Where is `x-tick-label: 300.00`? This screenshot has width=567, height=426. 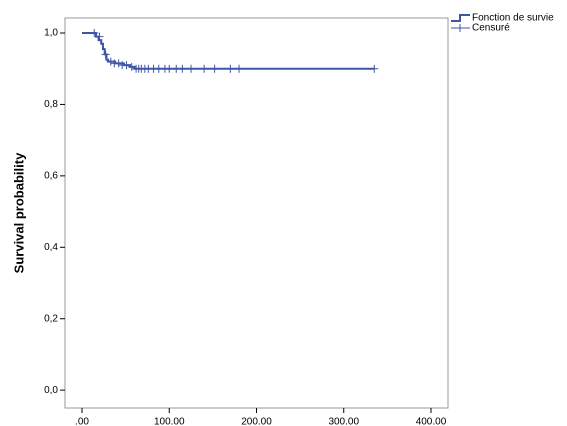 x-tick-label: 300.00 is located at coordinates (343, 421).